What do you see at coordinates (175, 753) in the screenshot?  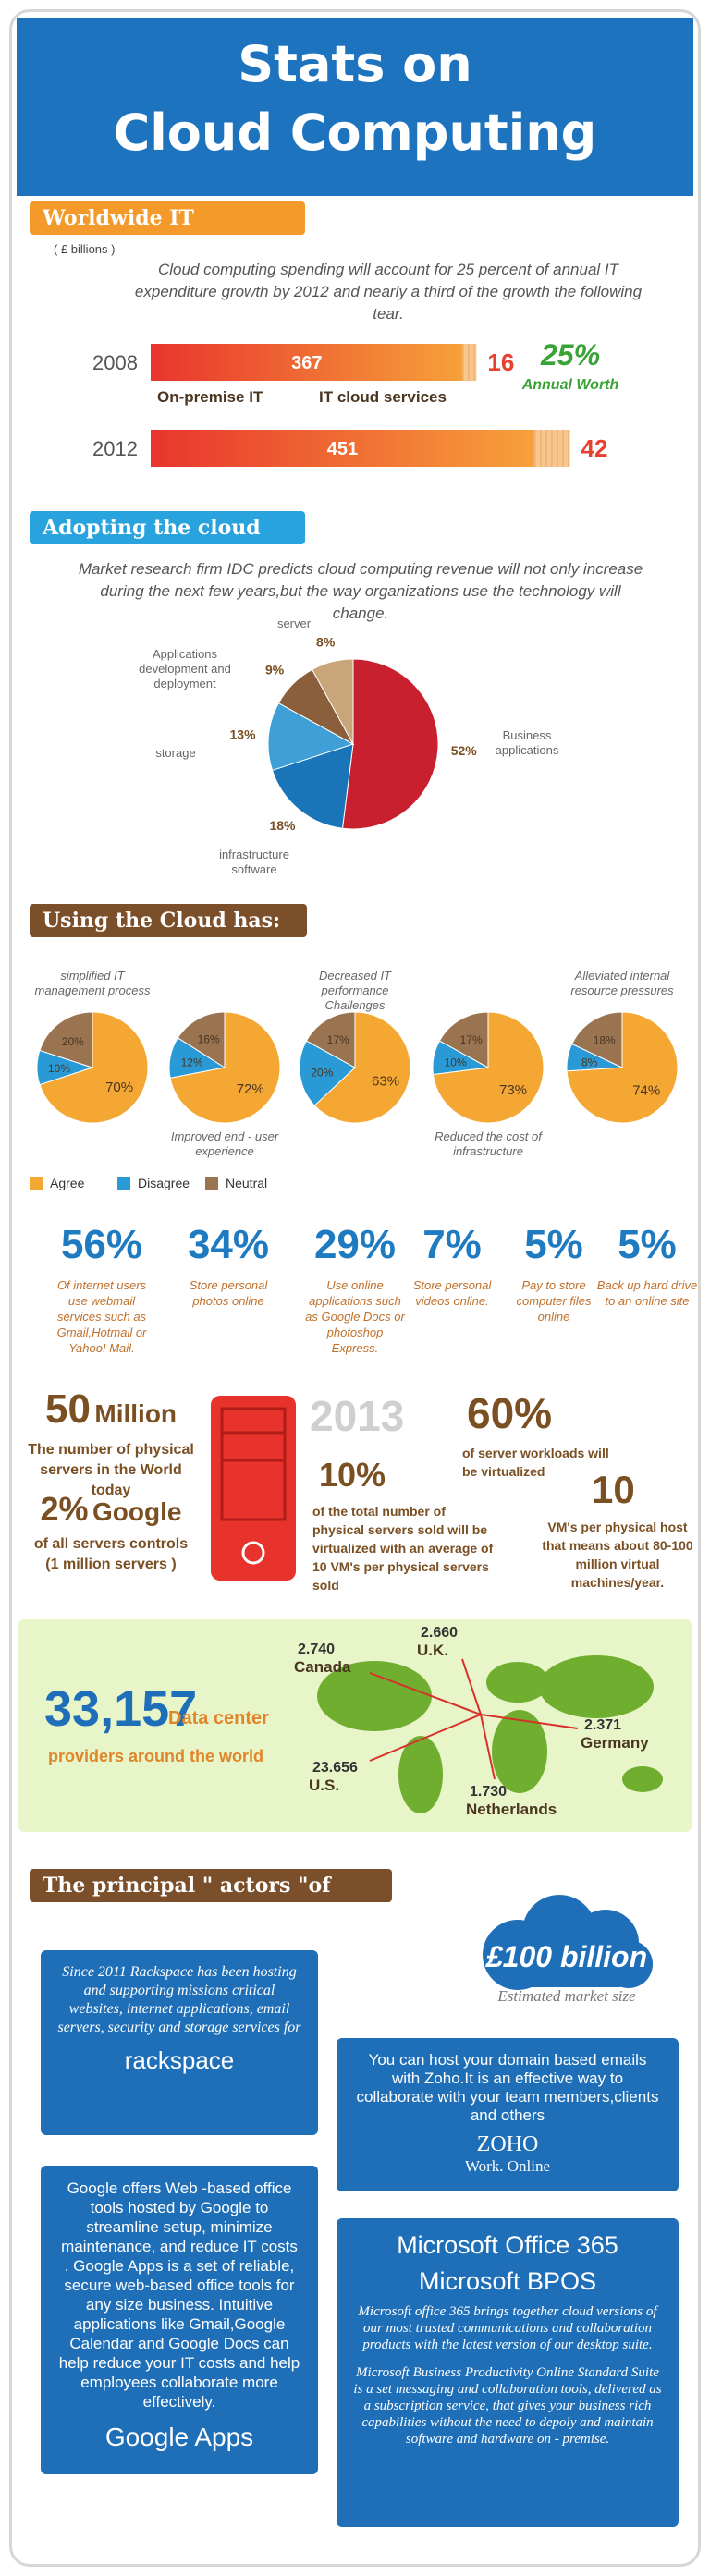 I see `slice-name: storage` at bounding box center [175, 753].